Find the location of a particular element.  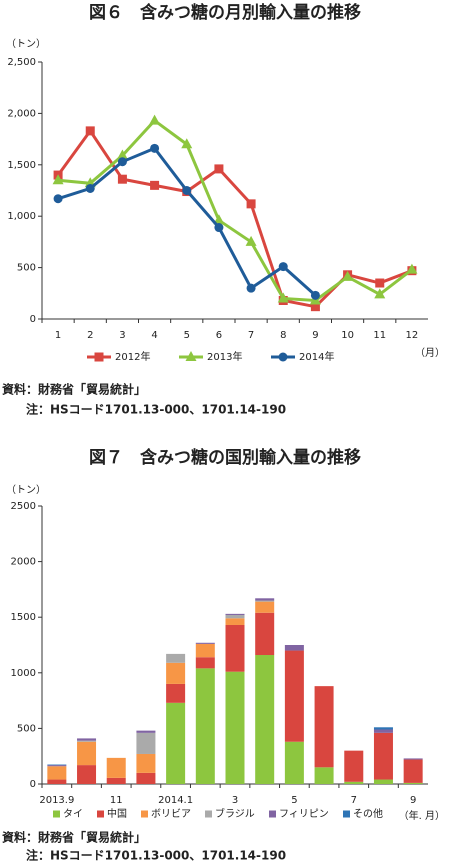

y-tick-label: 2000 is located at coordinates (23, 562).